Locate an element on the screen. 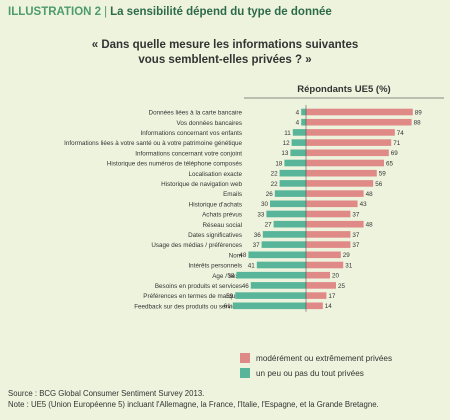 The image size is (450, 420). legend-label-private: modérément ou extrêmement privées is located at coordinates (324, 358).